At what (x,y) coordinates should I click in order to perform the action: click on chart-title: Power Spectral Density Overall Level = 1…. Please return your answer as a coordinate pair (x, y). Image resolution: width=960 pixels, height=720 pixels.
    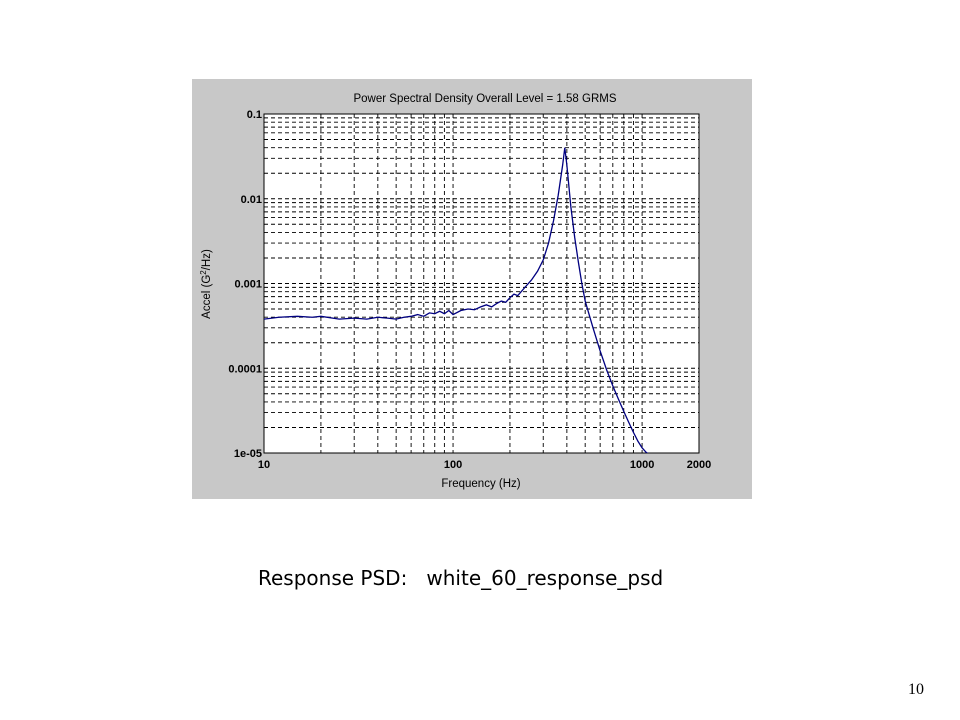
    Looking at the image, I should click on (484, 99).